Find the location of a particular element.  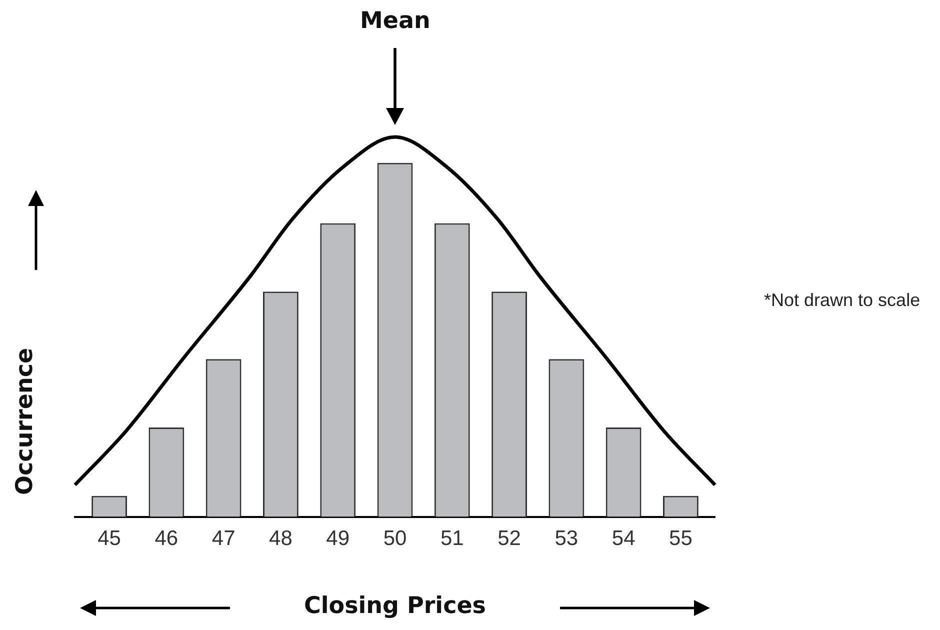

x-tick-label: 54 is located at coordinates (624, 538).